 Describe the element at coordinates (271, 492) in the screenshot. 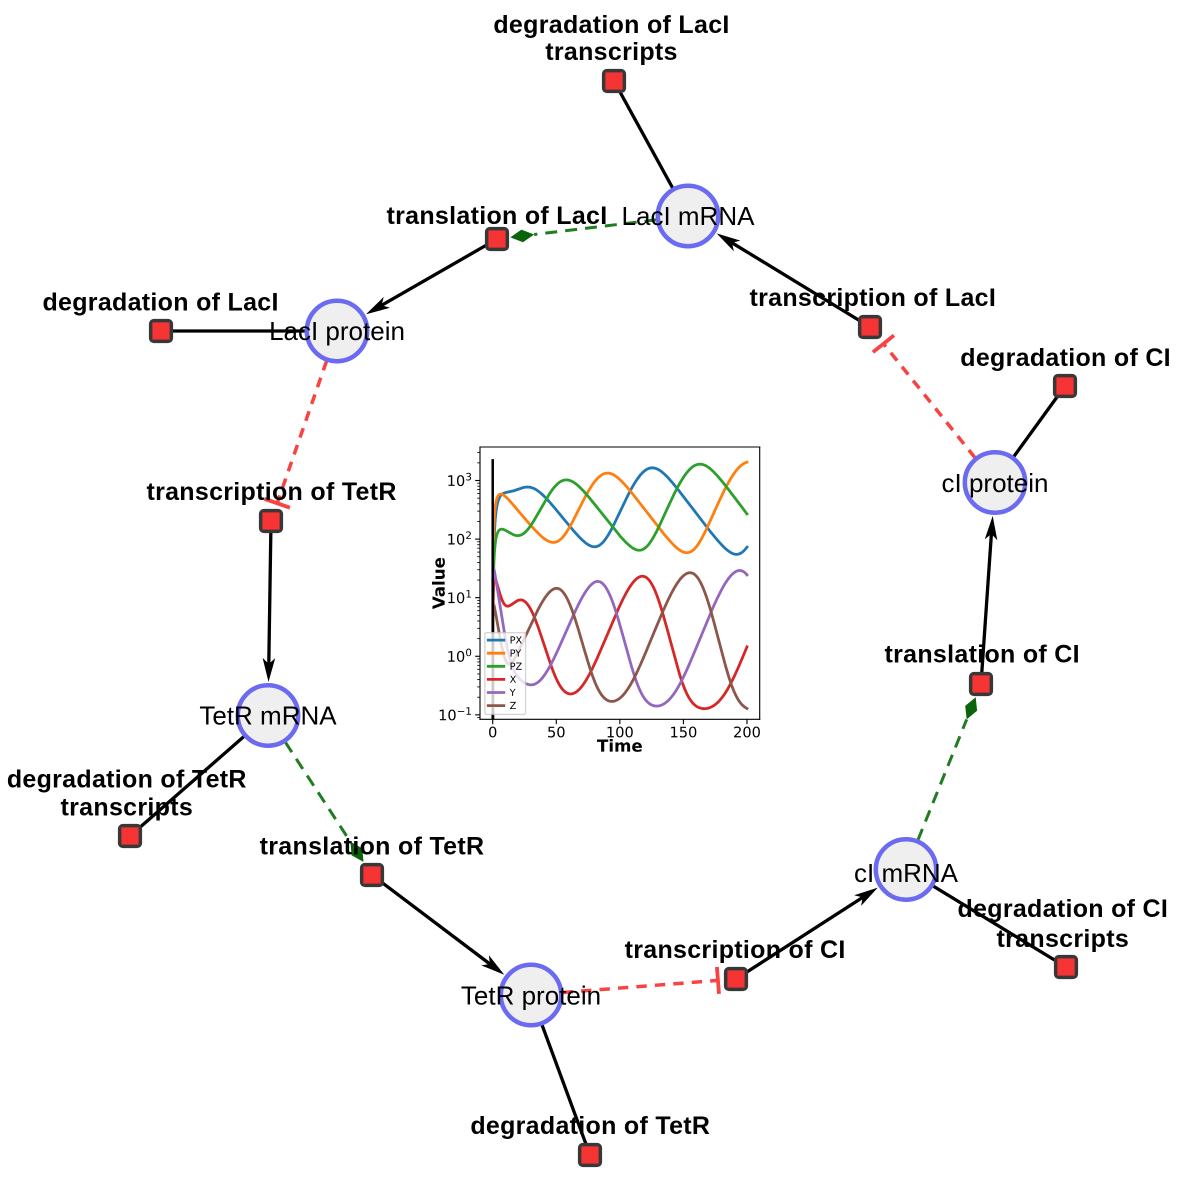

I see `svg-text: transcription of TetR` at that location.